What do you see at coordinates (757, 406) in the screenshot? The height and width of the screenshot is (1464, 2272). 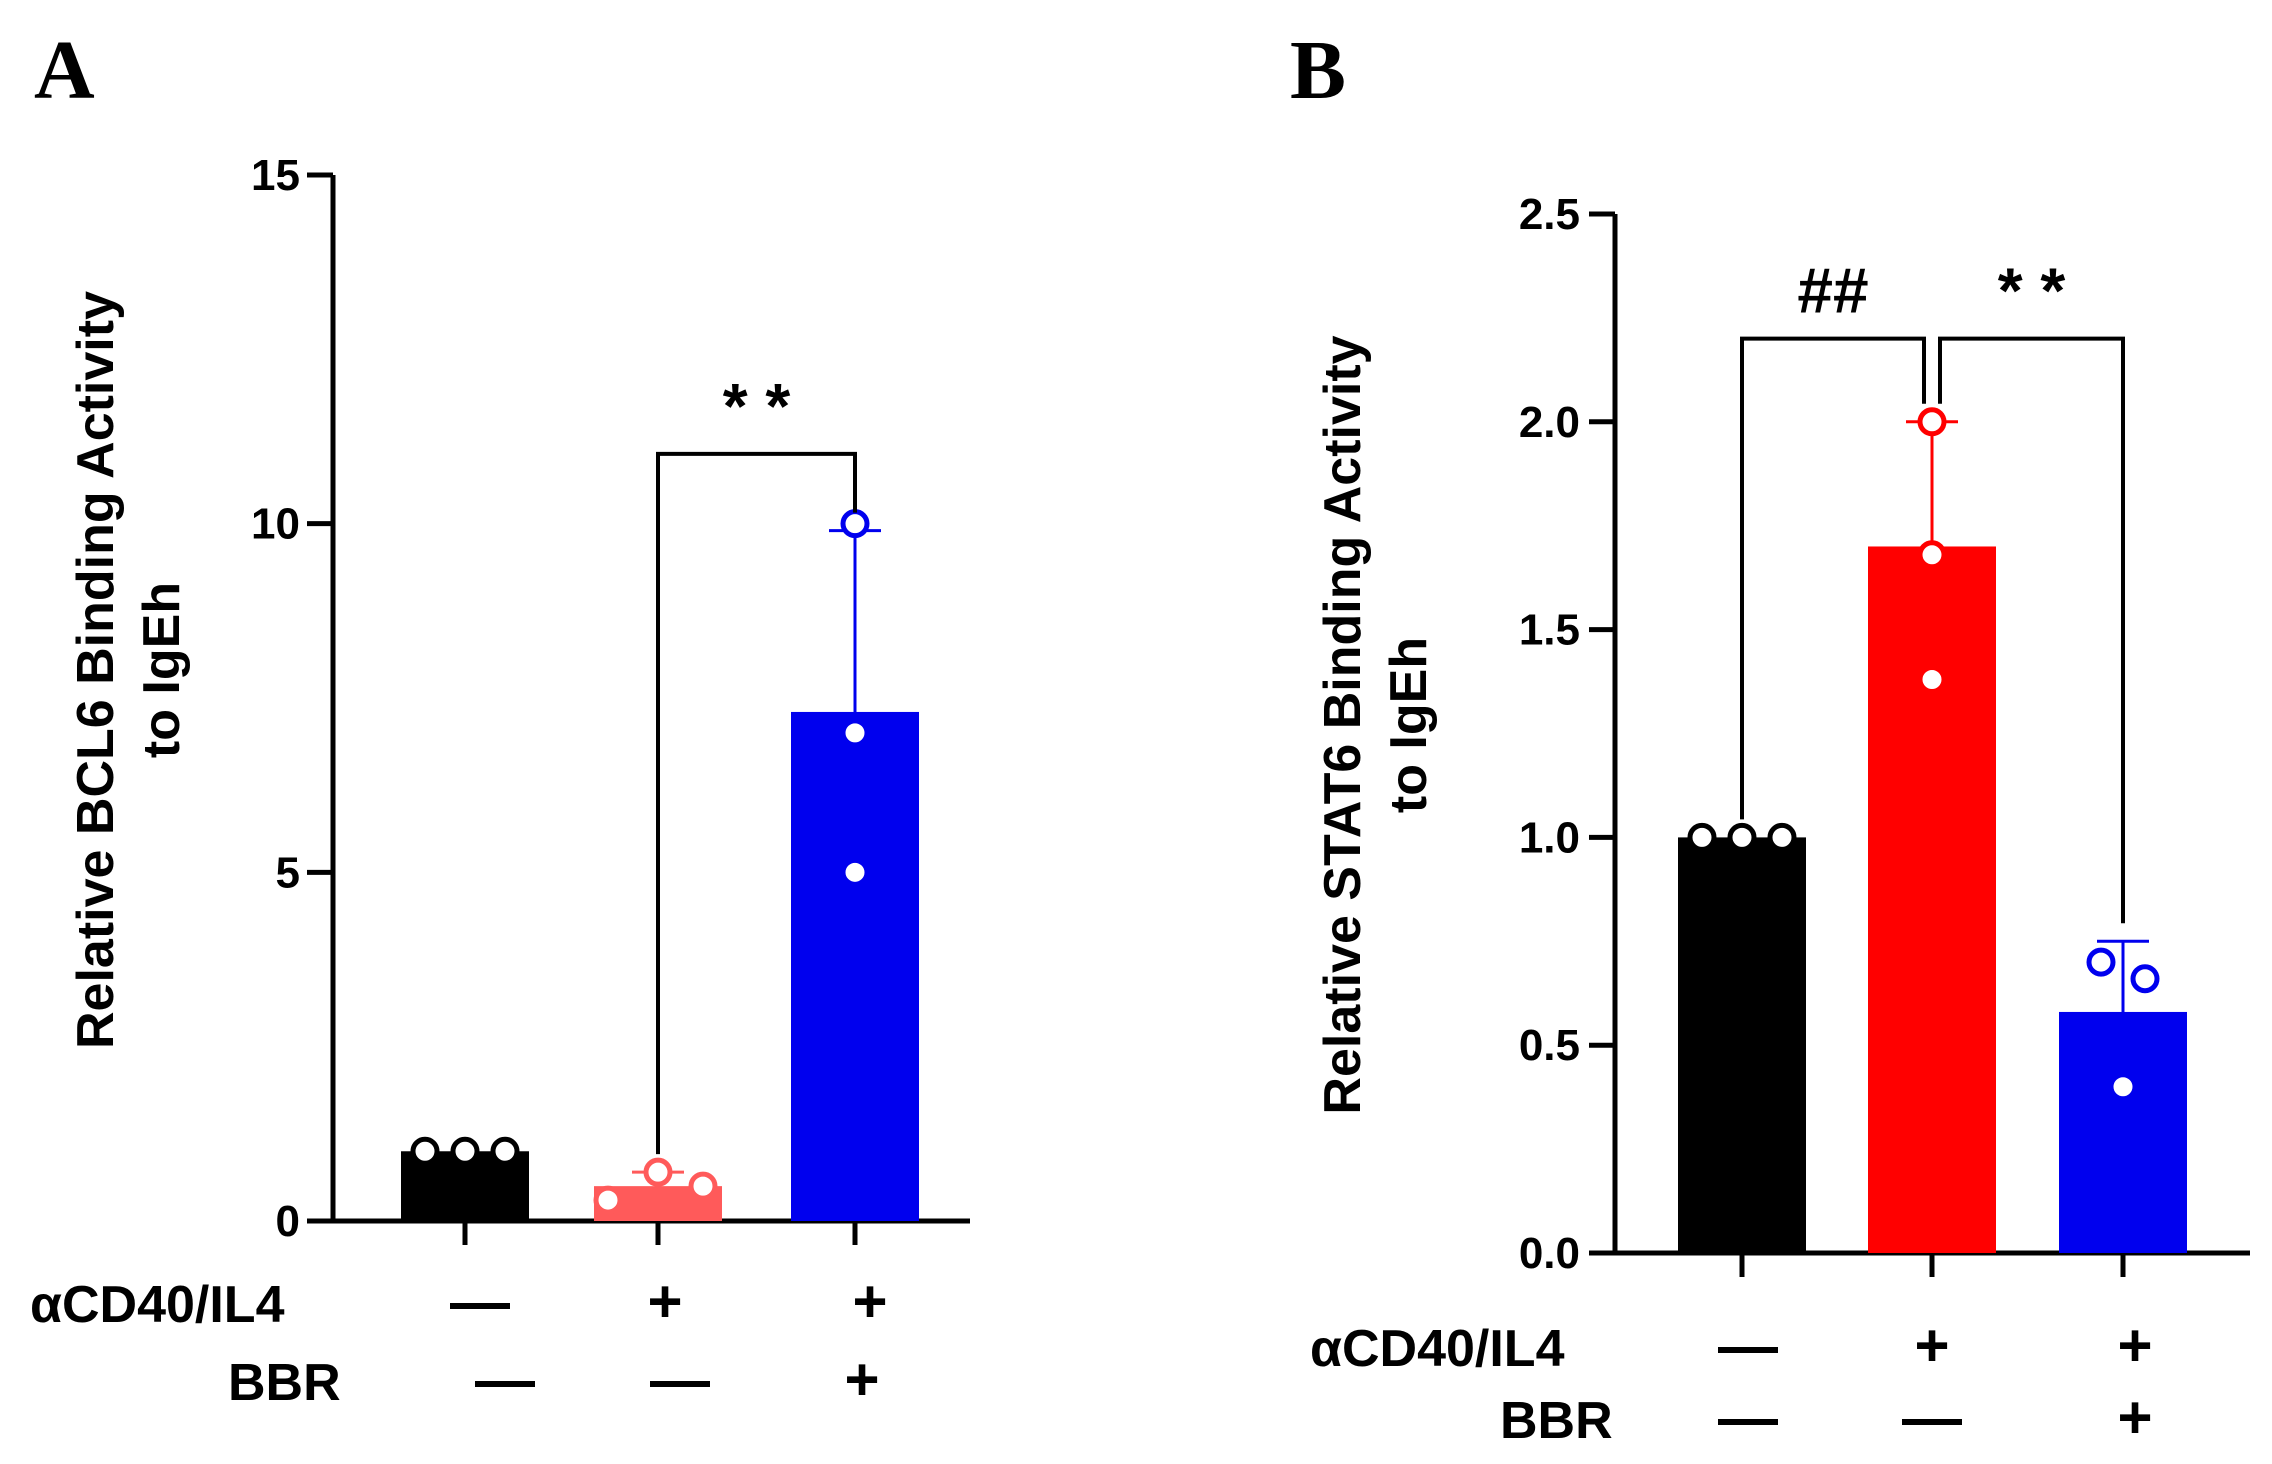 I see `significance-label-a-1: * *` at bounding box center [757, 406].